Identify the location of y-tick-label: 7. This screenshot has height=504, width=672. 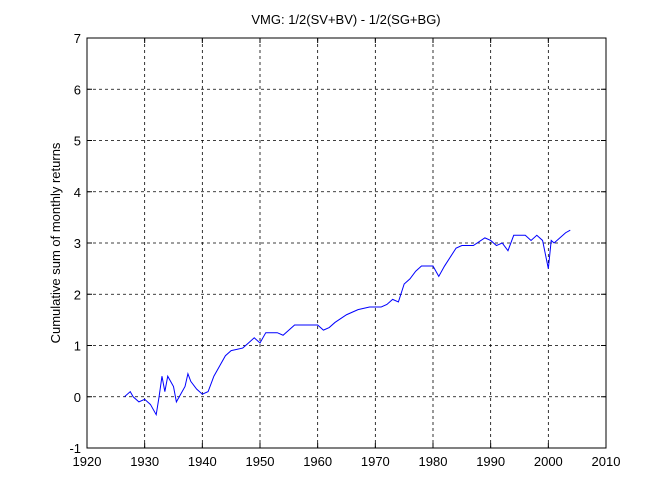
(77, 38).